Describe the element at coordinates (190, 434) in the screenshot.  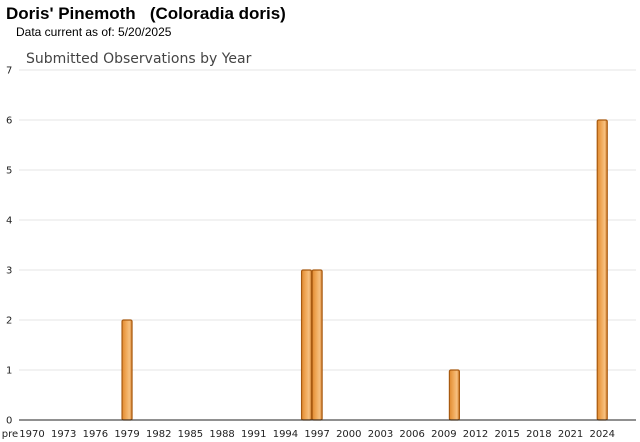
I see `x-tick-label: 1985` at that location.